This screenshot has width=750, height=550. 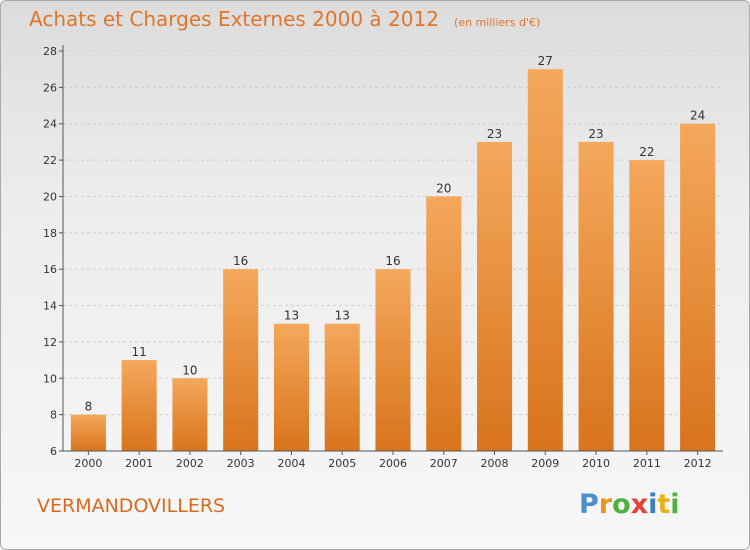 What do you see at coordinates (342, 463) in the screenshot?
I see `x-tick-label: 2005` at bounding box center [342, 463].